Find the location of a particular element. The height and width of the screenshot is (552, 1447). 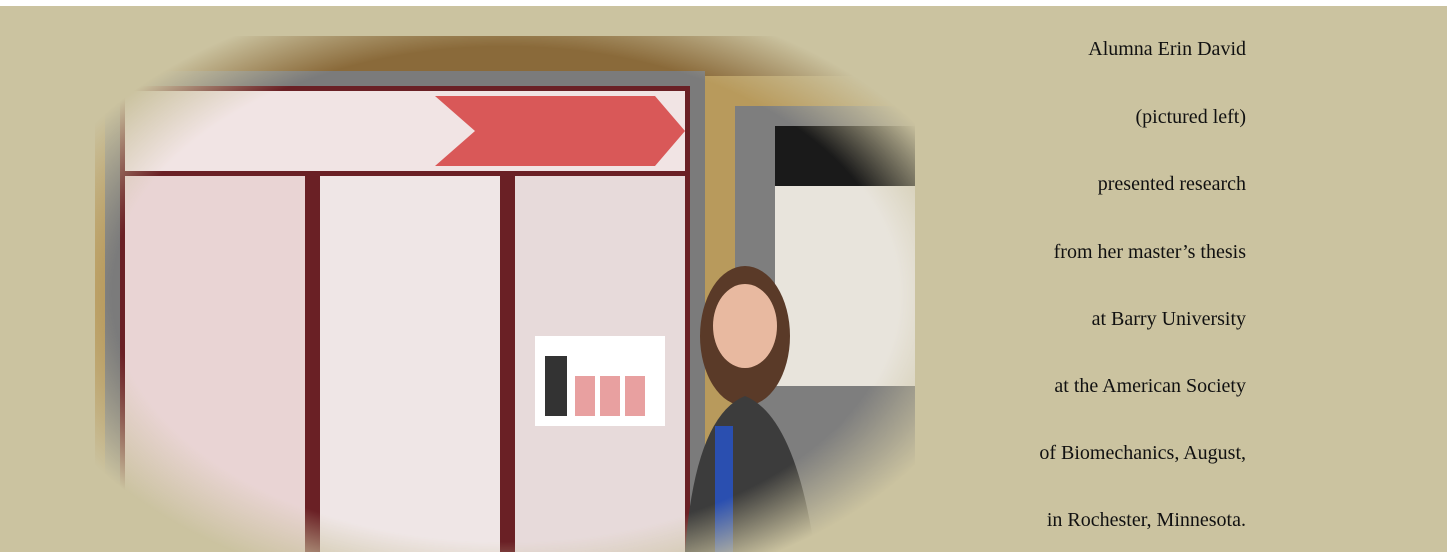

caption-line: from her master’s thesis is located at coordinates (1149, 252).